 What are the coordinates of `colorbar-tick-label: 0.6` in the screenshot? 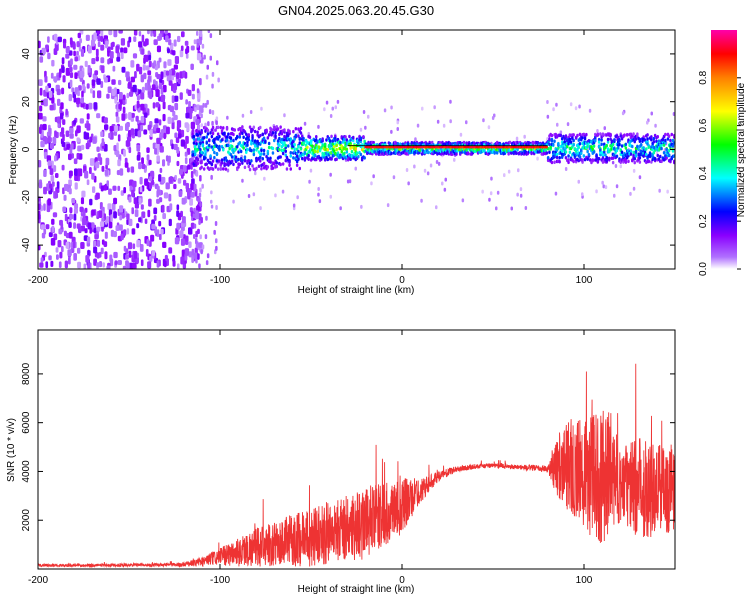 It's located at (703, 125).